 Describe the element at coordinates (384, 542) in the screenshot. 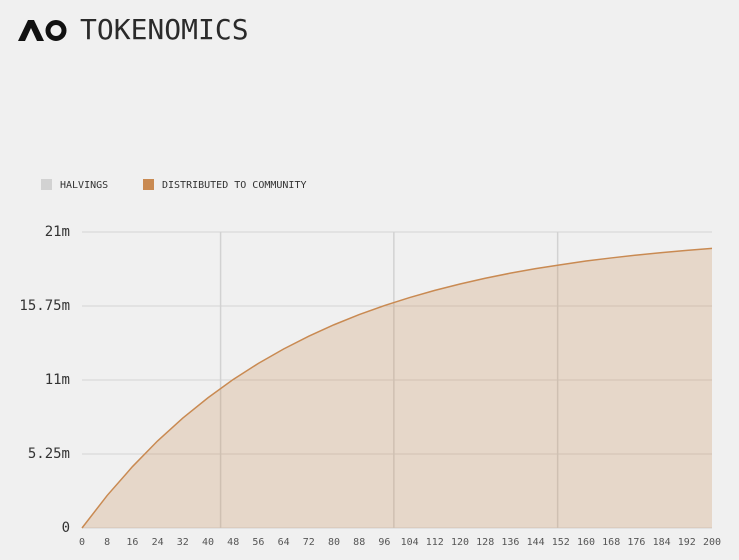

I see `x-tick-label: 96` at that location.